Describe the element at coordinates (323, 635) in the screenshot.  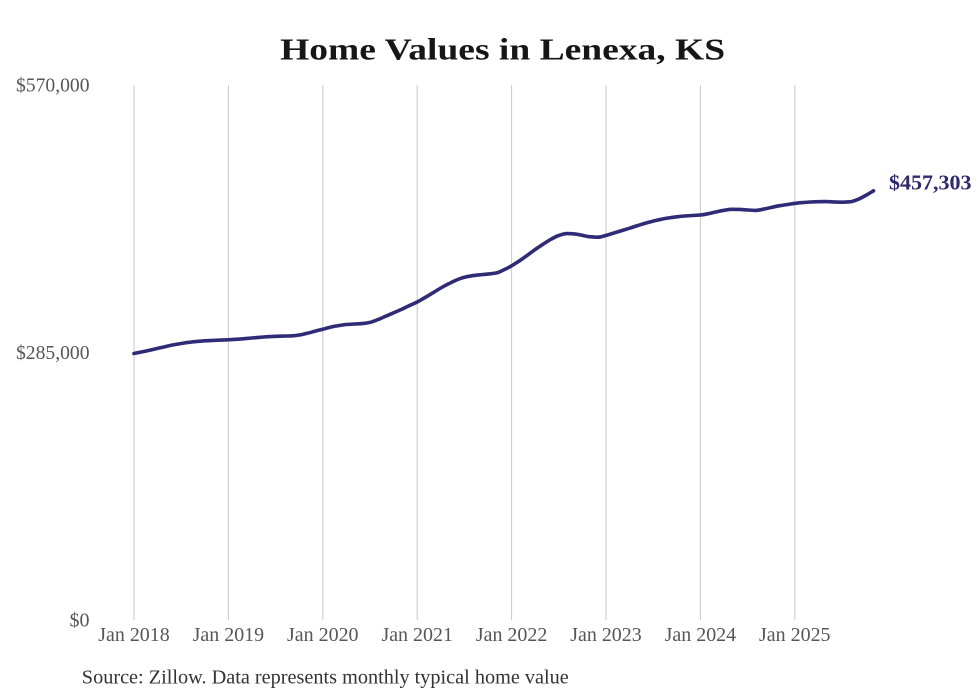
I see `svg-text: Jan 2020` at that location.